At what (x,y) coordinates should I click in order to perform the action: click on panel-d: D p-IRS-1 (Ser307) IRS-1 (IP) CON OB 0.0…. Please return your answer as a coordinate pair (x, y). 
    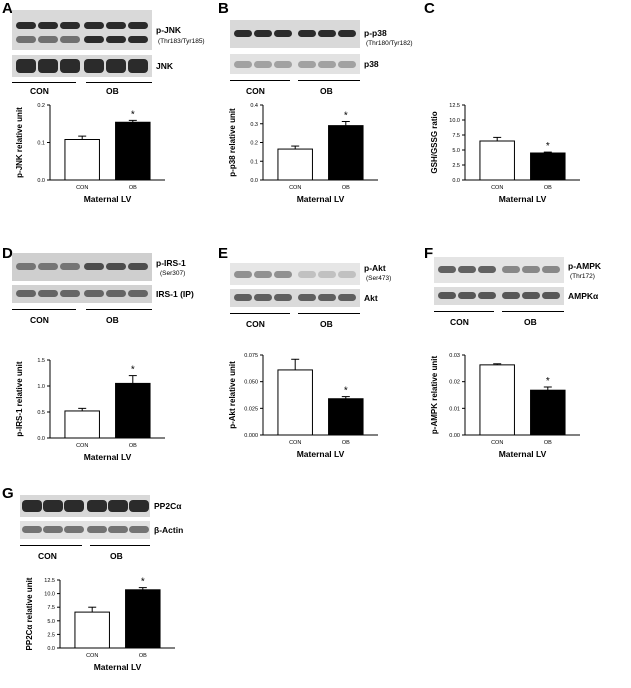
    Looking at the image, I should click on (105, 360).